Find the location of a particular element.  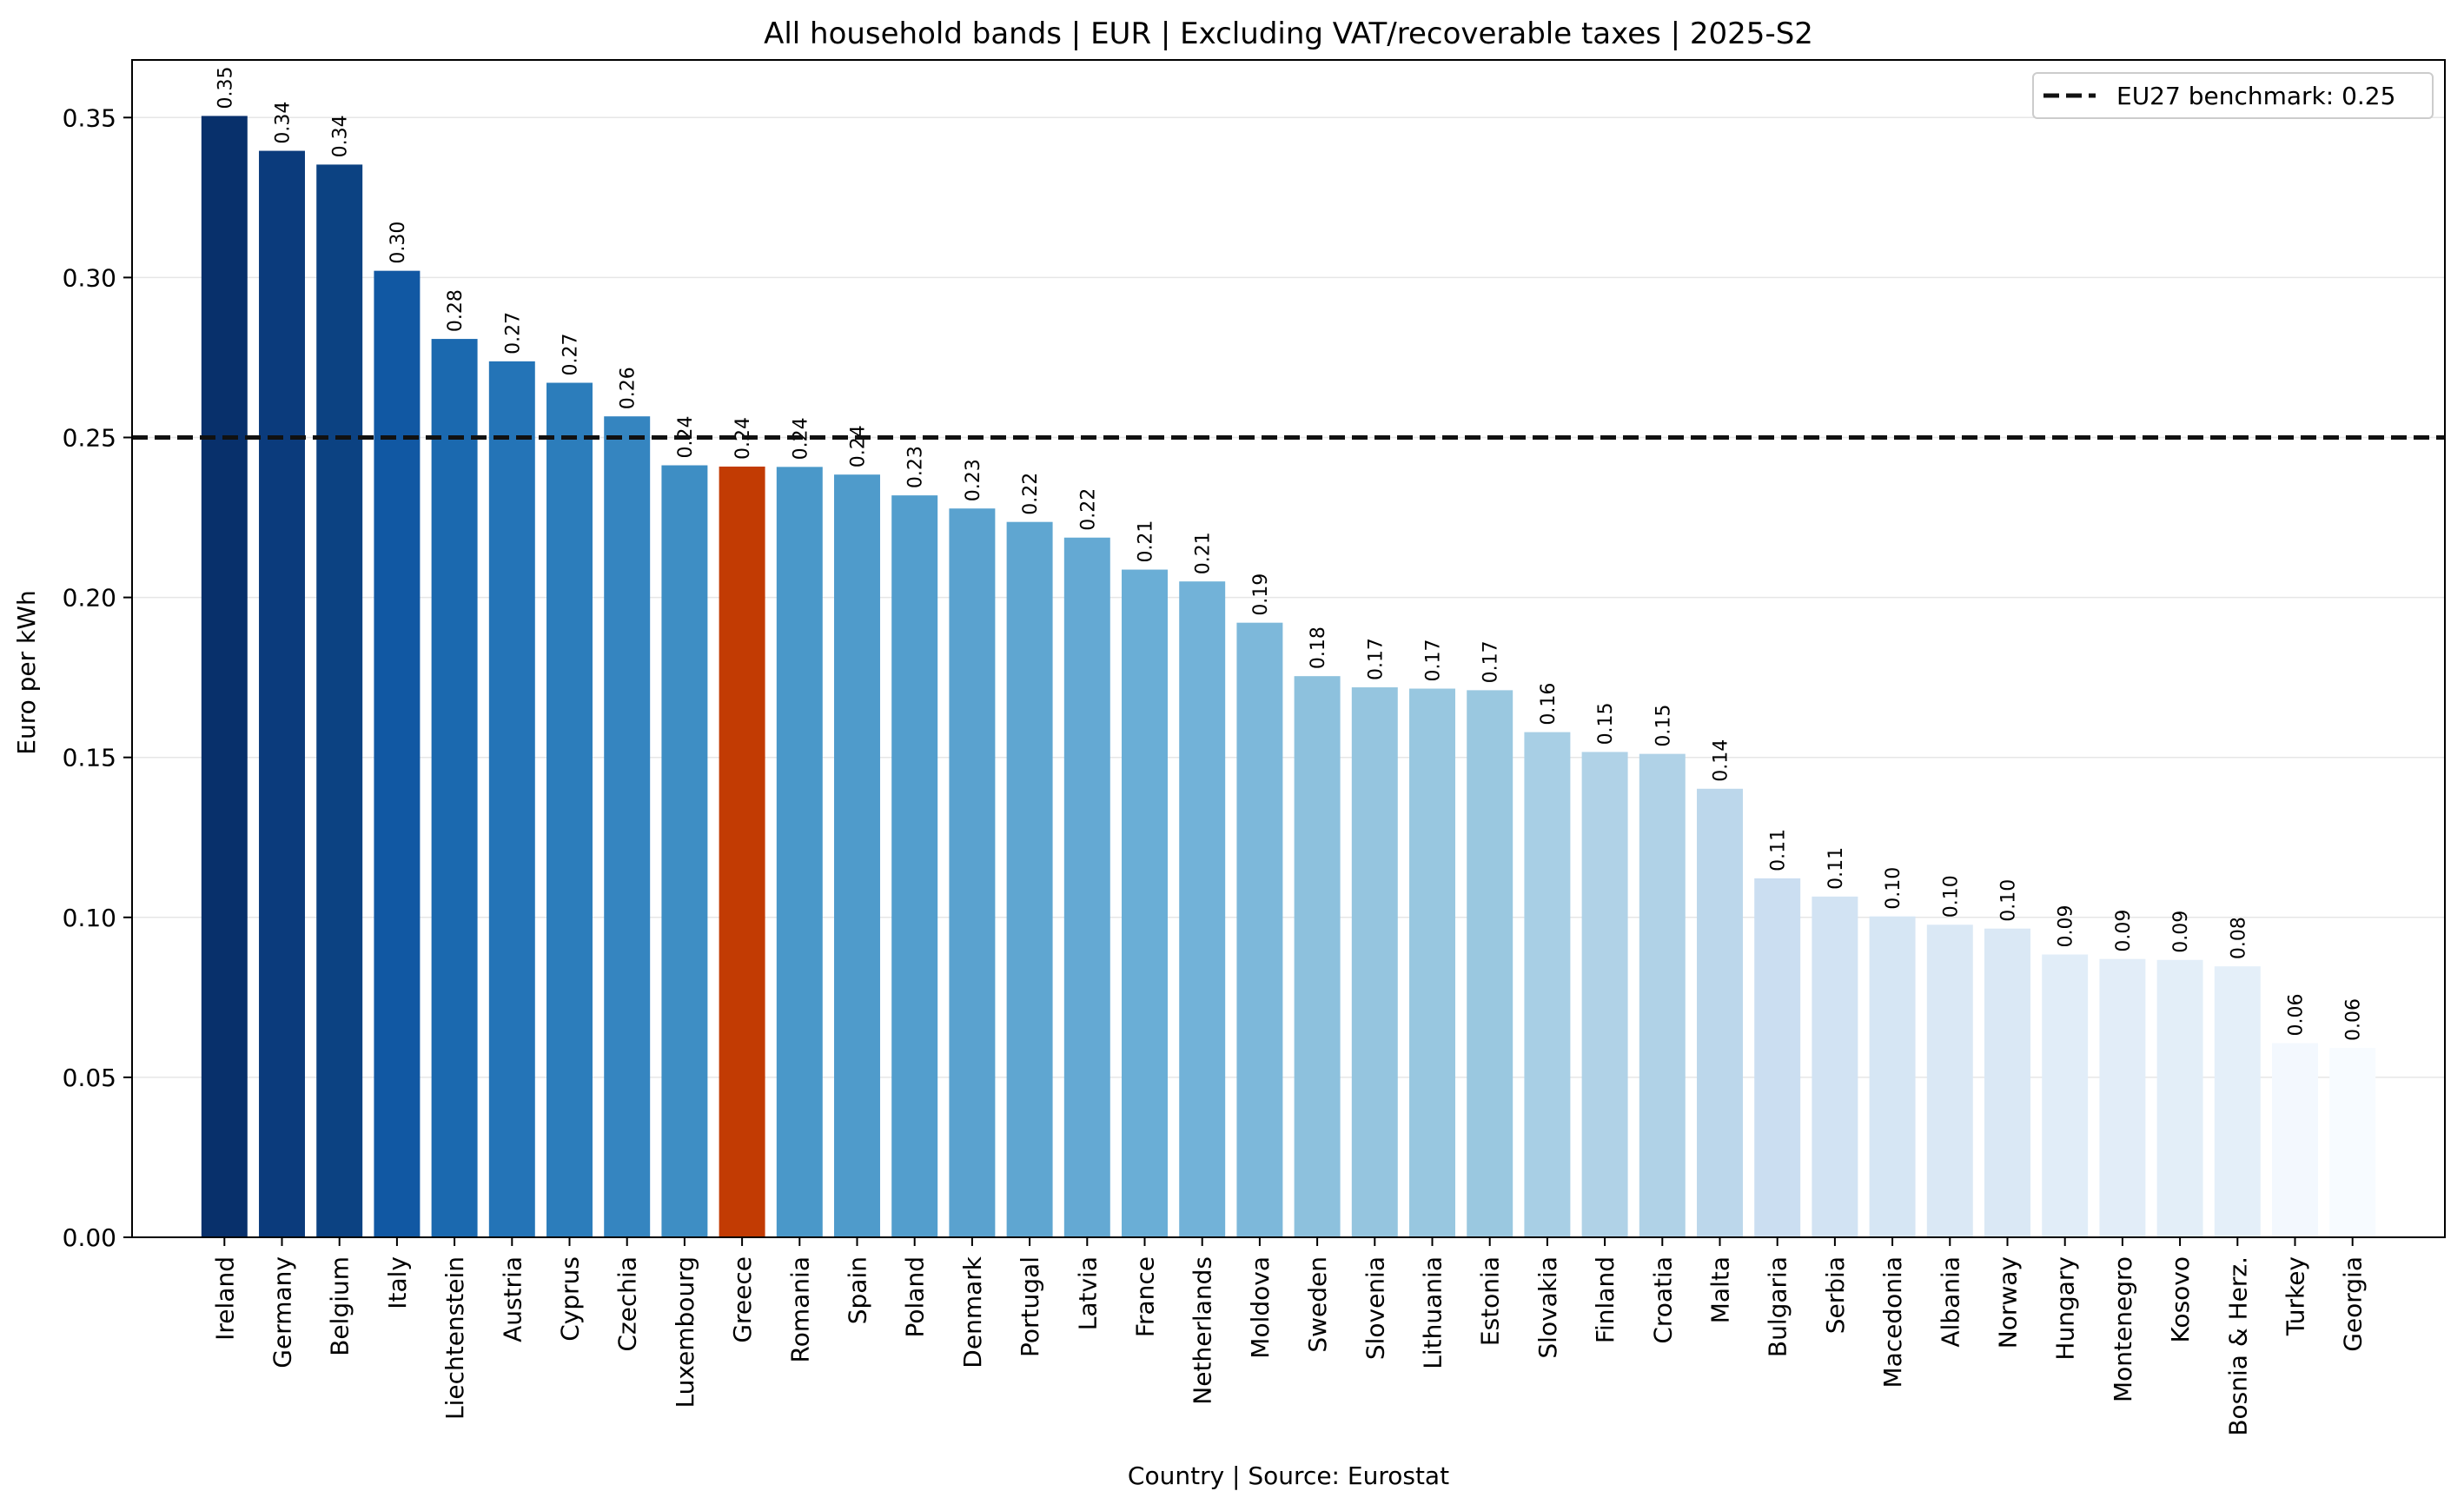

x-tick-label: Netherlands is located at coordinates (1203, 1330).